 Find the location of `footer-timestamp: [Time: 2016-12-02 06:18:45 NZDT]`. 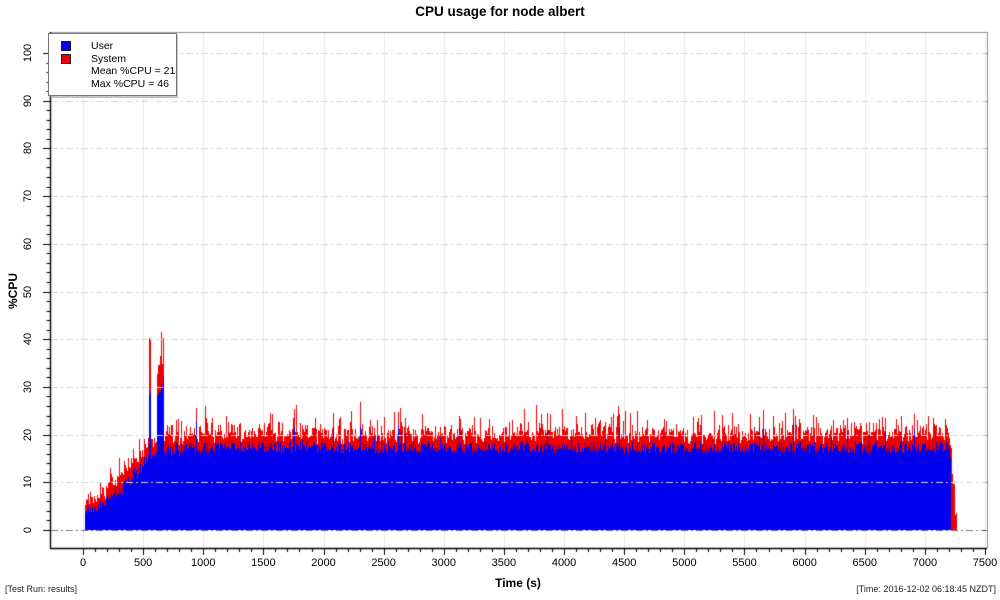

footer-timestamp: [Time: 2016-12-02 06:18:45 NZDT] is located at coordinates (926, 589).